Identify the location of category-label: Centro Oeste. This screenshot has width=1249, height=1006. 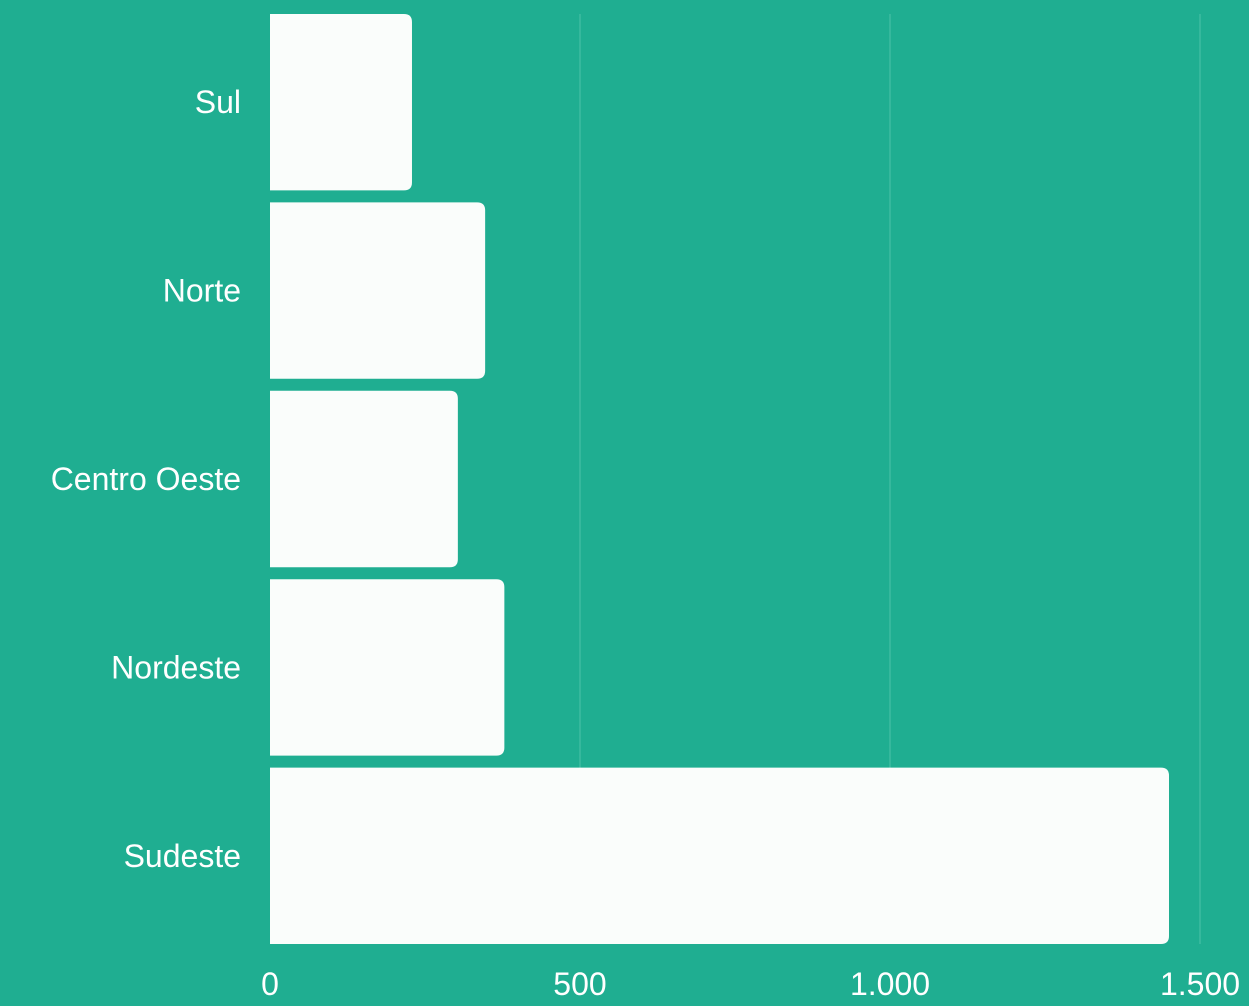
(146, 479).